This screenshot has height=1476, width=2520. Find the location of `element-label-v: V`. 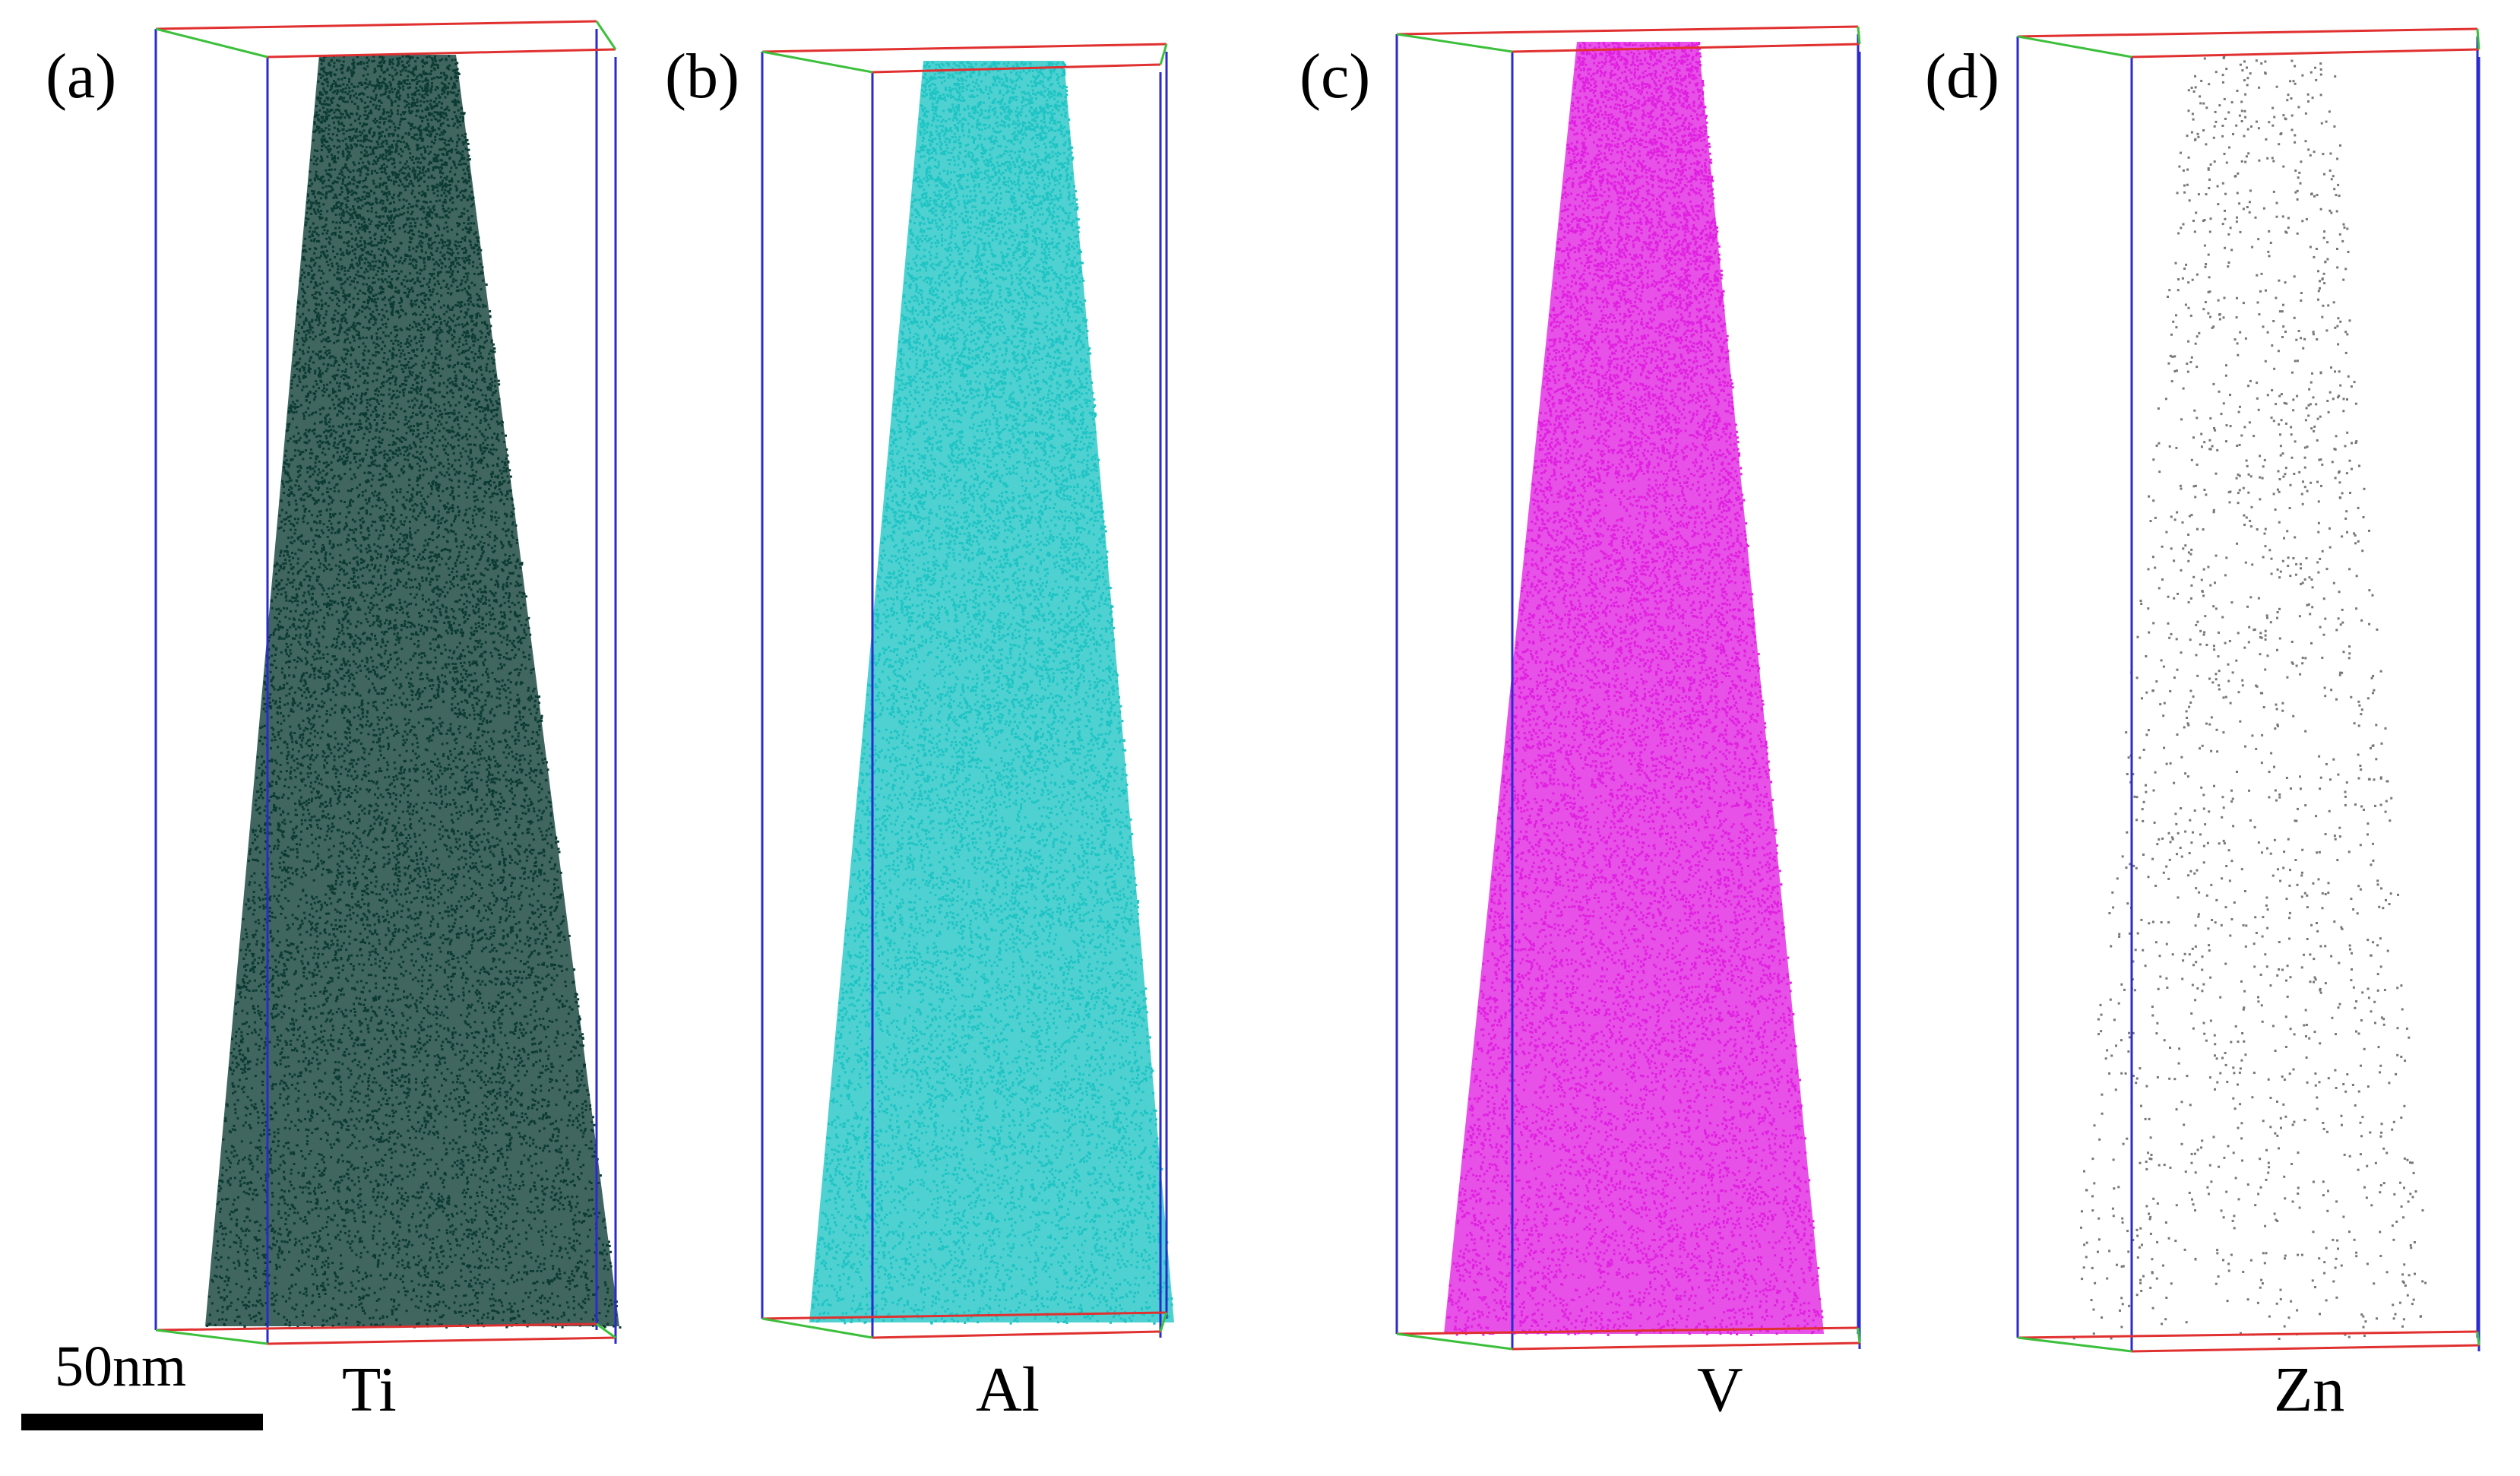

element-label-v: V is located at coordinates (1720, 1390).